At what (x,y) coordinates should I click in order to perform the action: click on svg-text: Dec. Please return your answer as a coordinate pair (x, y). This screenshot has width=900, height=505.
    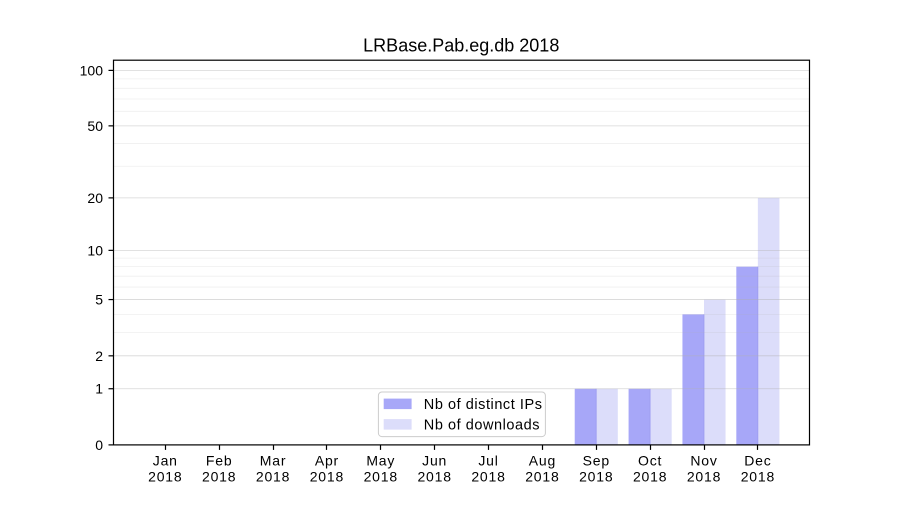
    Looking at the image, I should click on (757, 461).